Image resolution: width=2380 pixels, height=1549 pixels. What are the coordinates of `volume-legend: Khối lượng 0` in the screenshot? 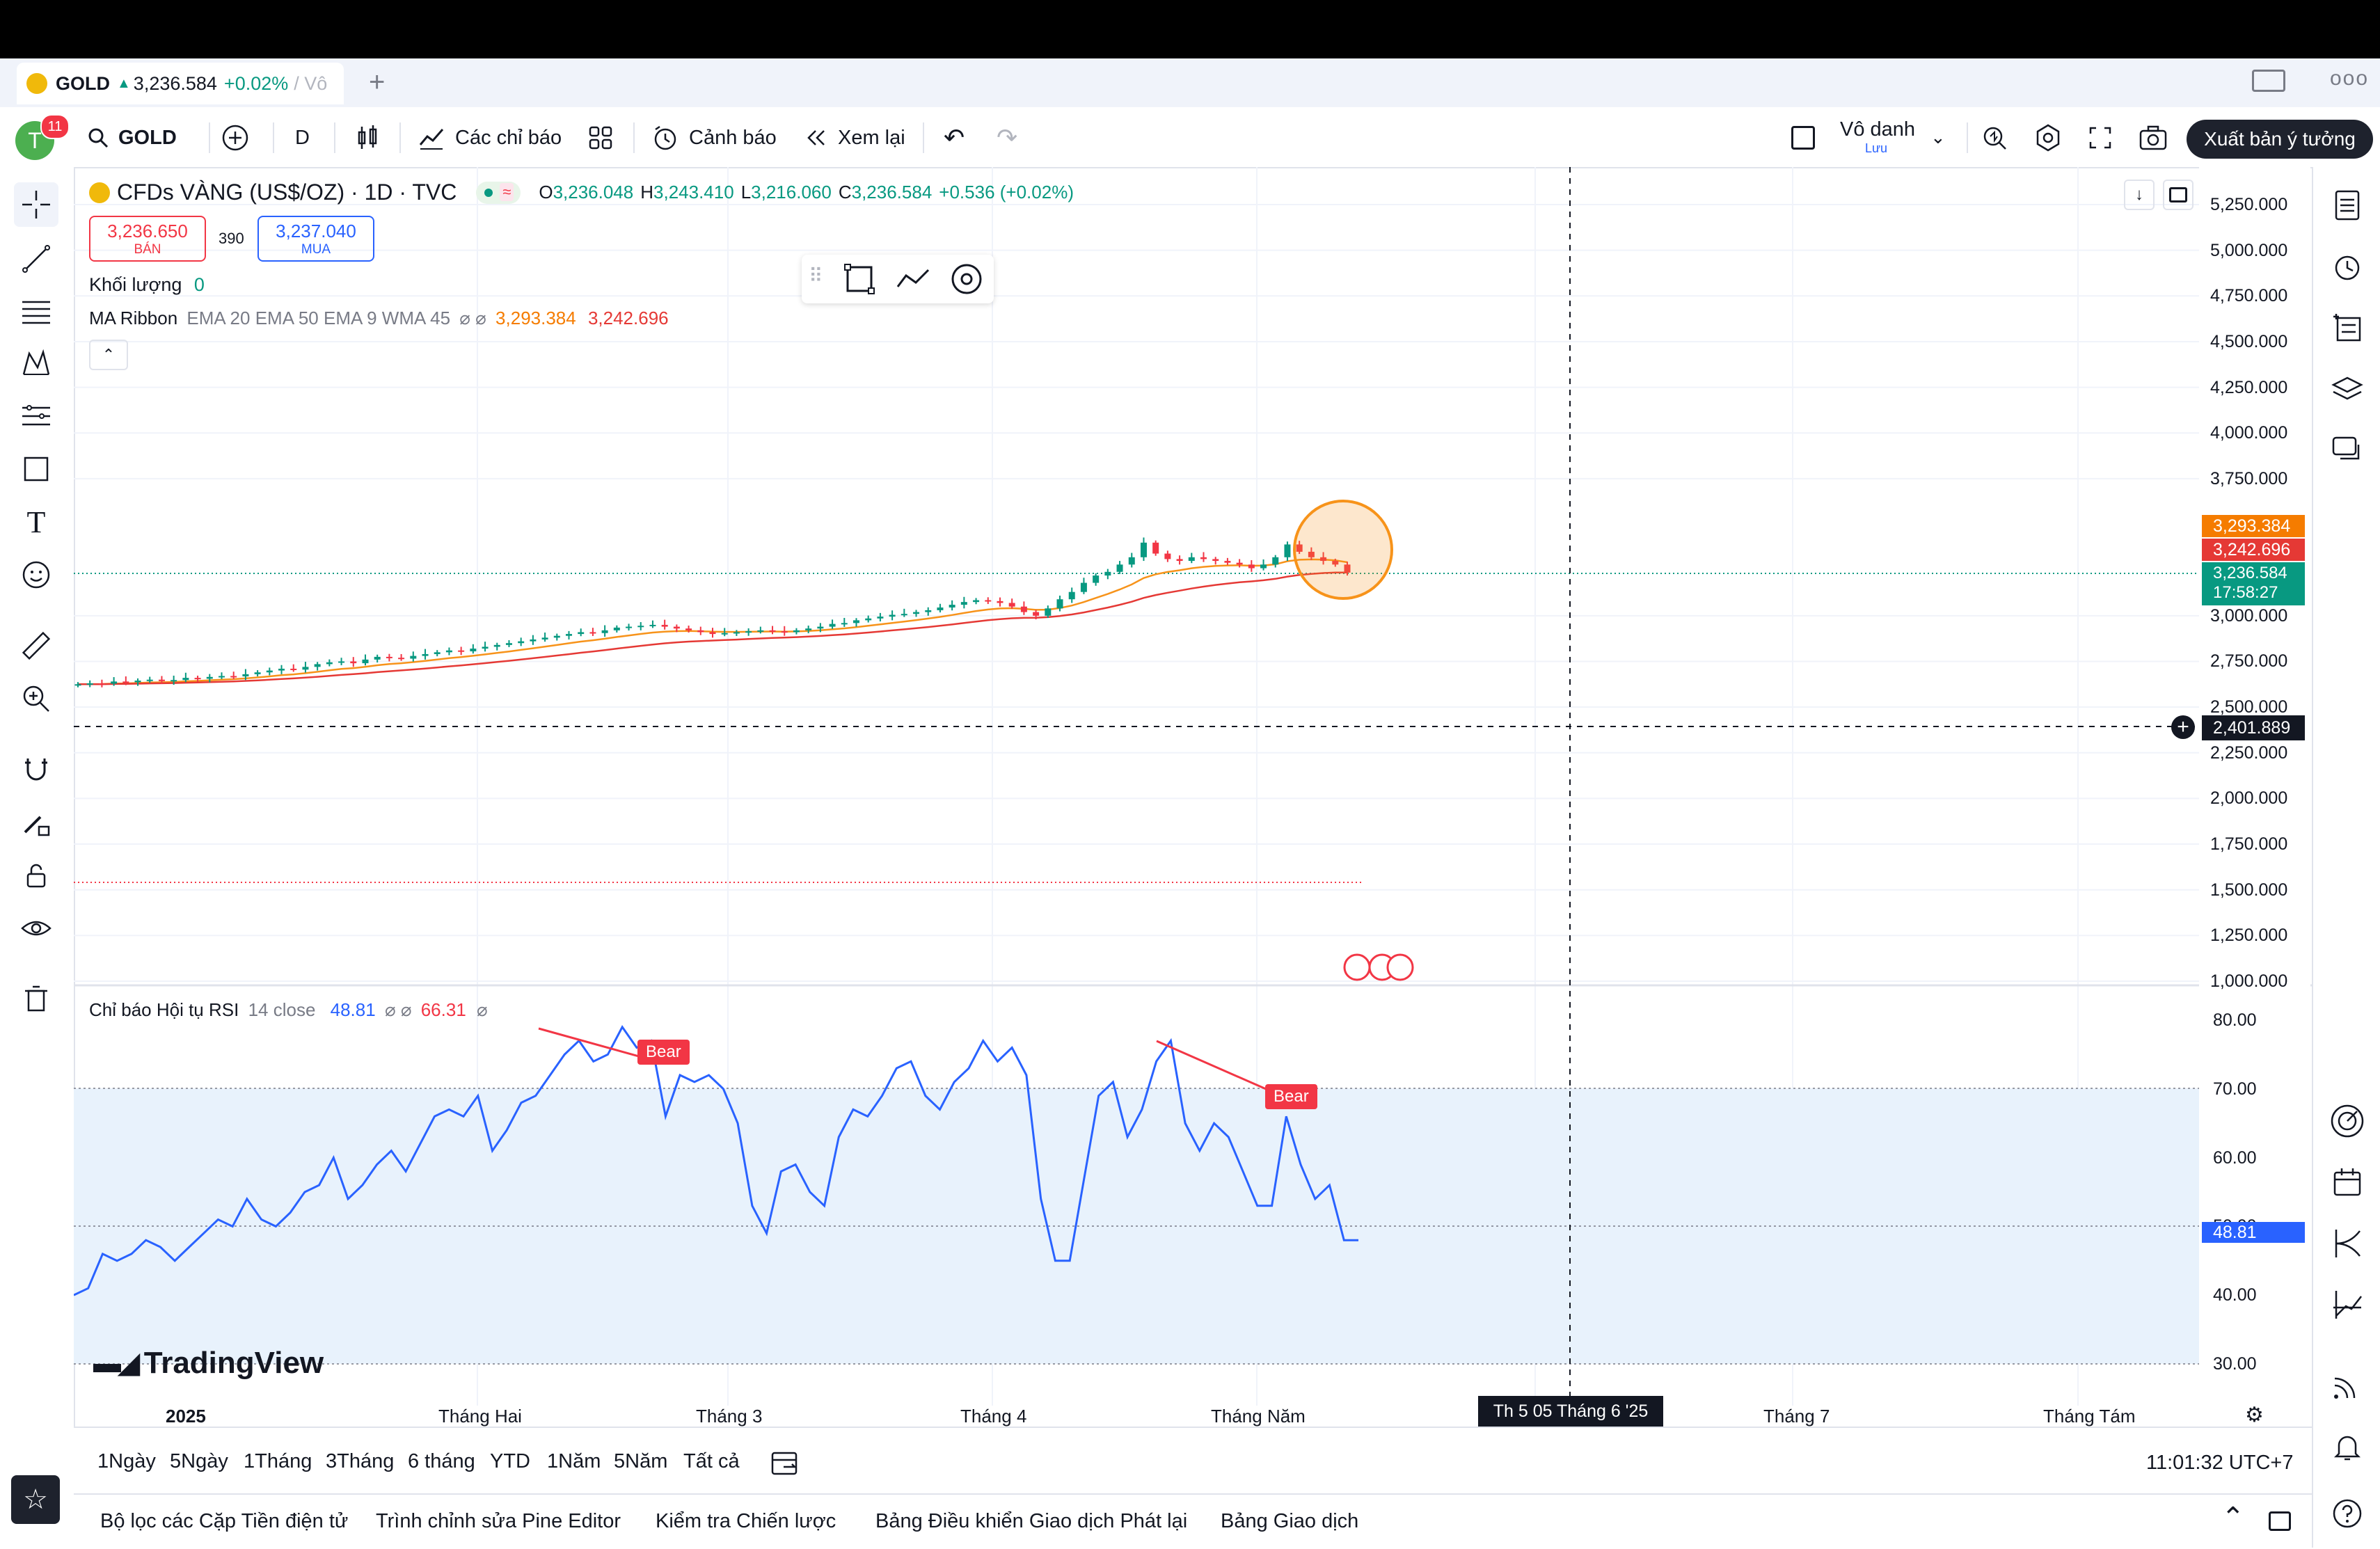 It's located at (147, 285).